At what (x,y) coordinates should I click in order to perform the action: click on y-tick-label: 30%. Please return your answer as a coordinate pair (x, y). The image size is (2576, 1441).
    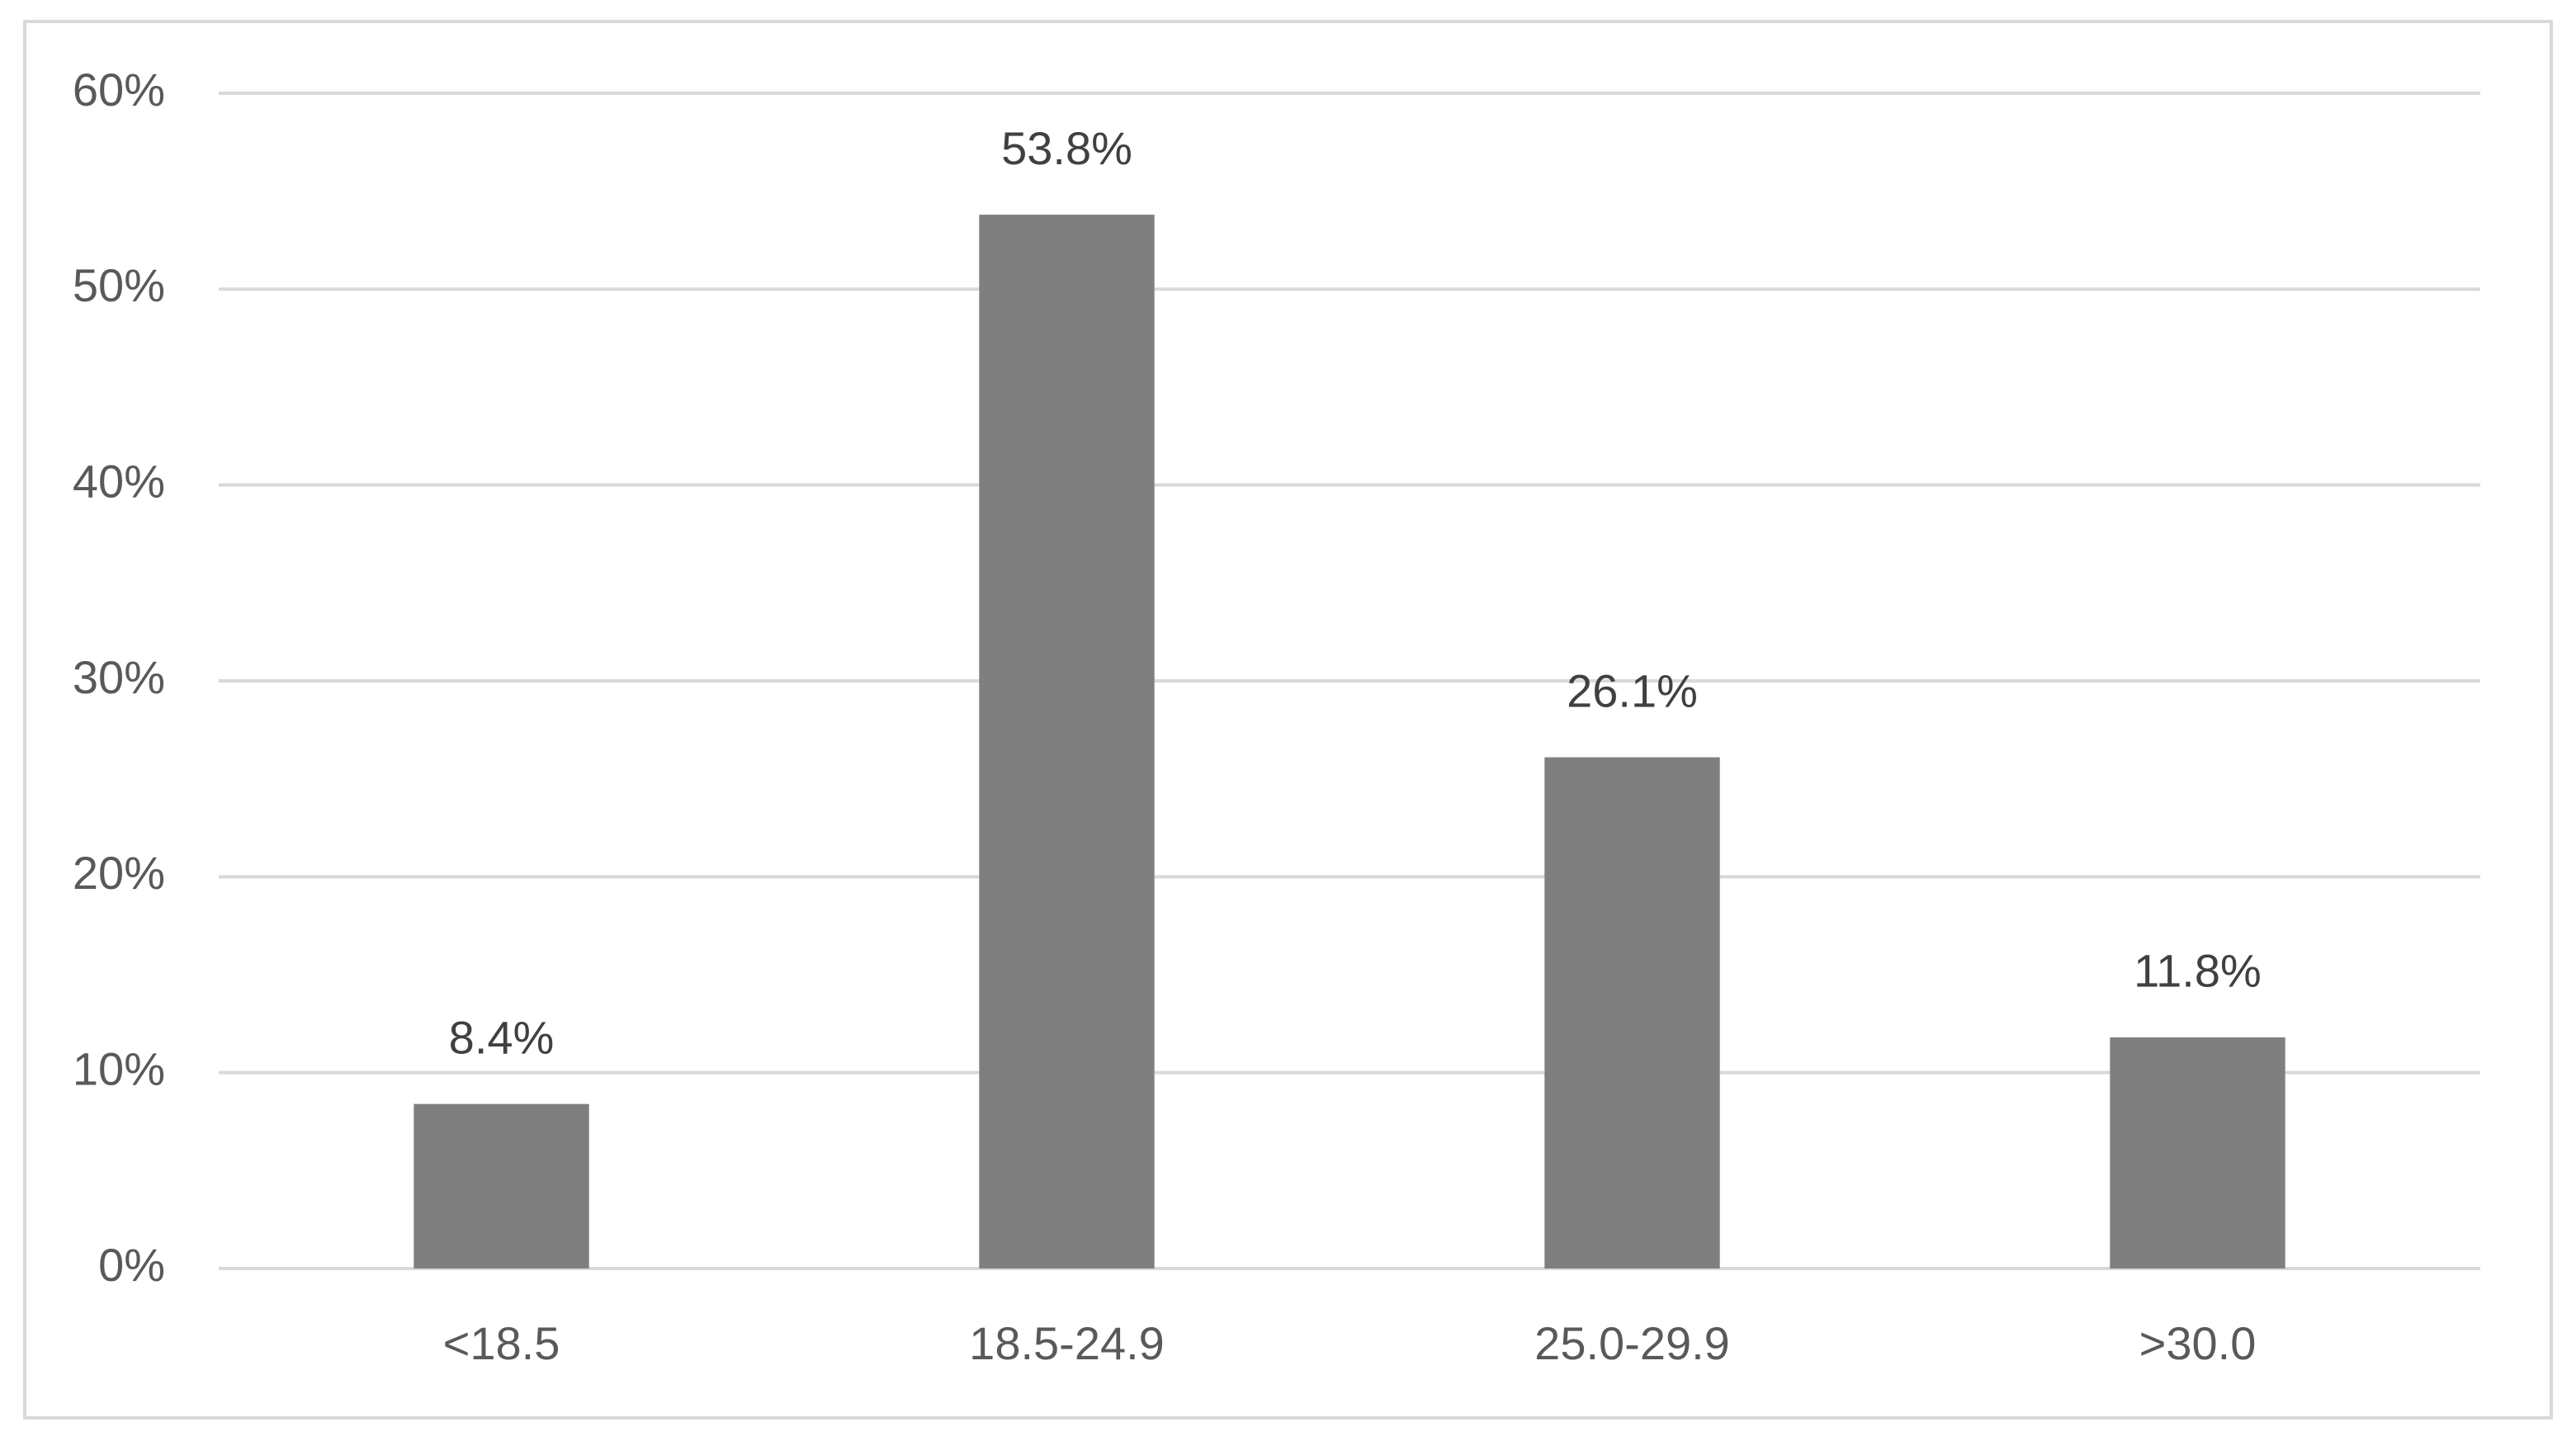
    Looking at the image, I should click on (119, 677).